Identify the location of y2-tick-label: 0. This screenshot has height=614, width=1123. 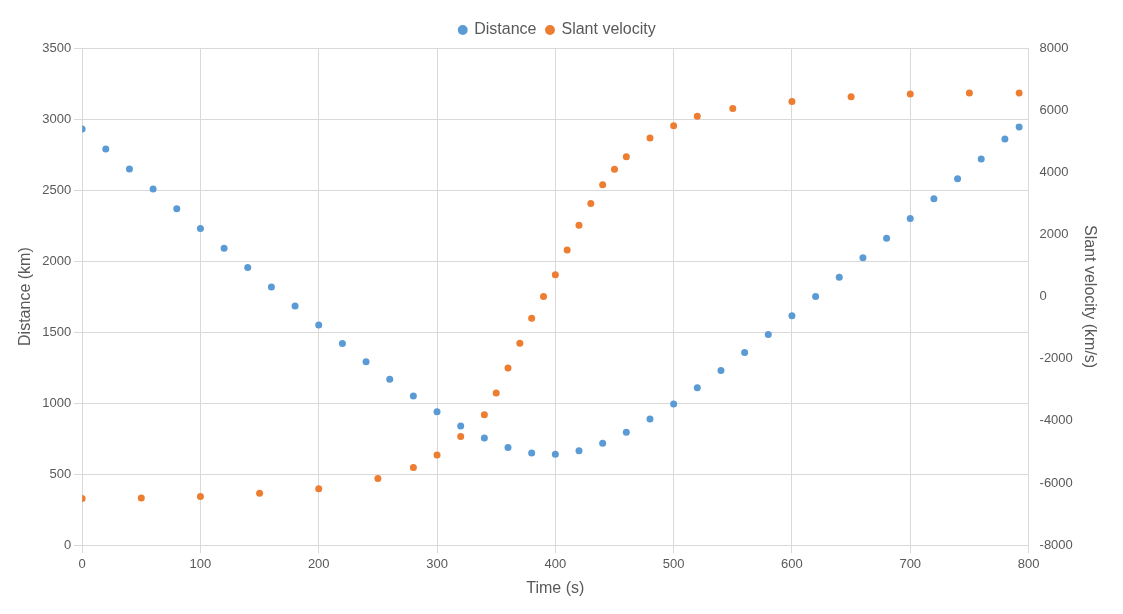
(1043, 296).